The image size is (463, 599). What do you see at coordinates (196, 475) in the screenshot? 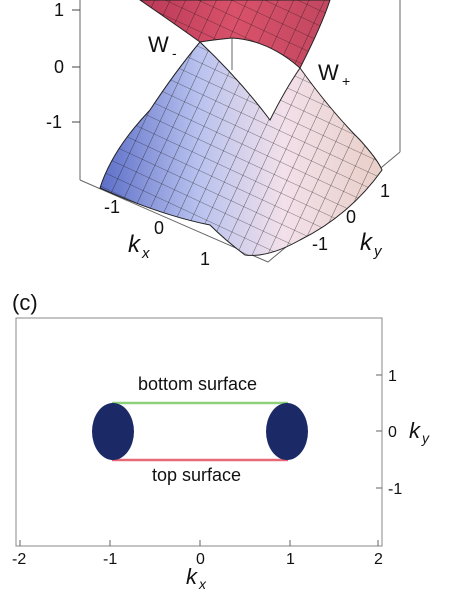
I see `top-surface-label: top surface` at bounding box center [196, 475].